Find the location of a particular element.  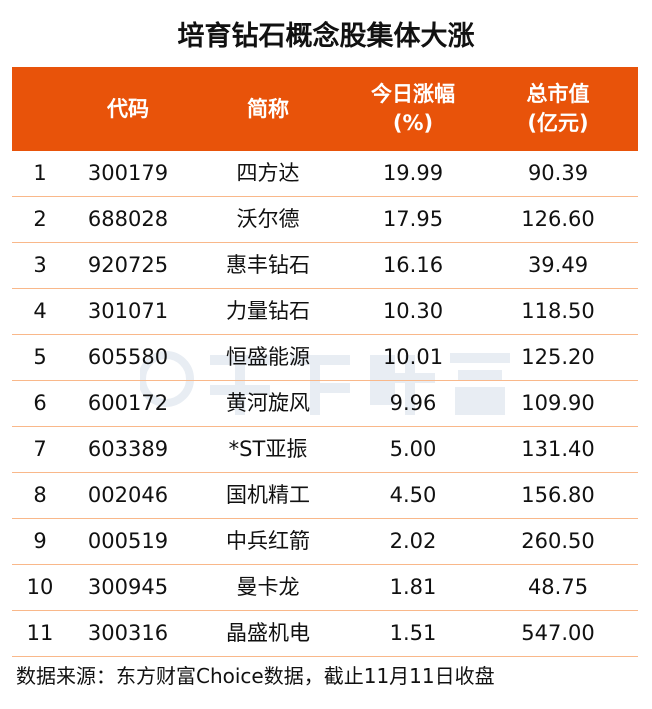

source-note: 数据来源：东方财富Choice数据，截止11月11日收盘 is located at coordinates (255, 676).